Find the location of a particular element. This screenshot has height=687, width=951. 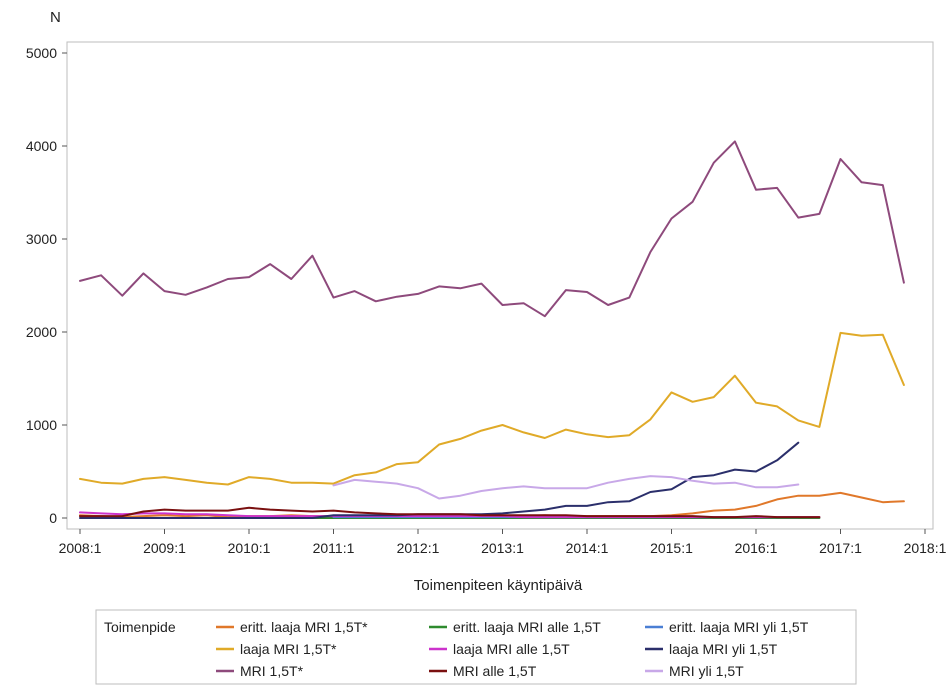

legend-label: laaja MRI alle 1,5T is located at coordinates (511, 649).